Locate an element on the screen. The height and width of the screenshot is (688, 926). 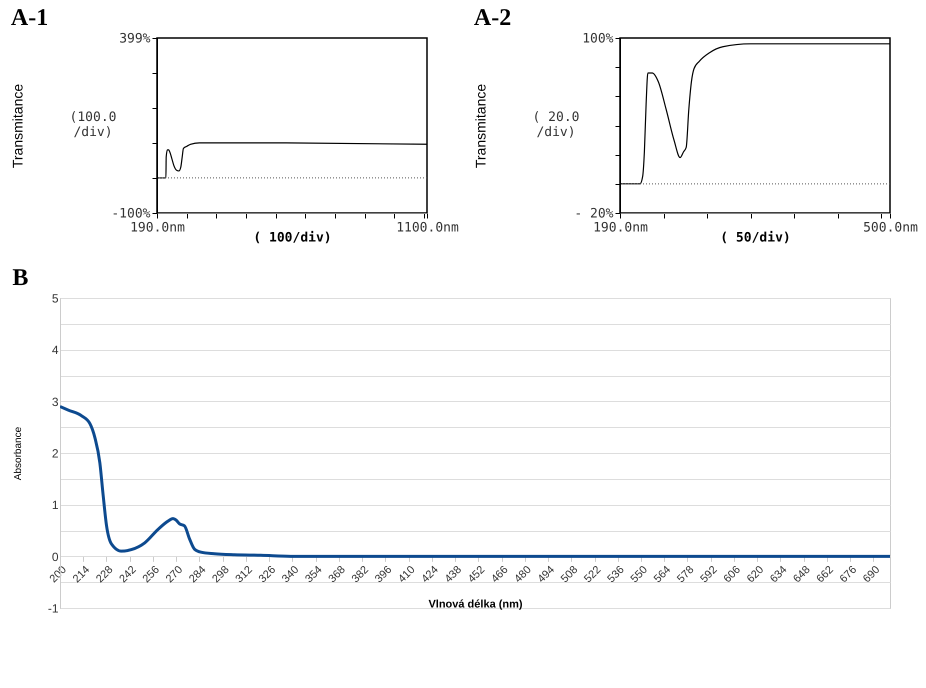
x-tick-label: 382 is located at coordinates (361, 575).